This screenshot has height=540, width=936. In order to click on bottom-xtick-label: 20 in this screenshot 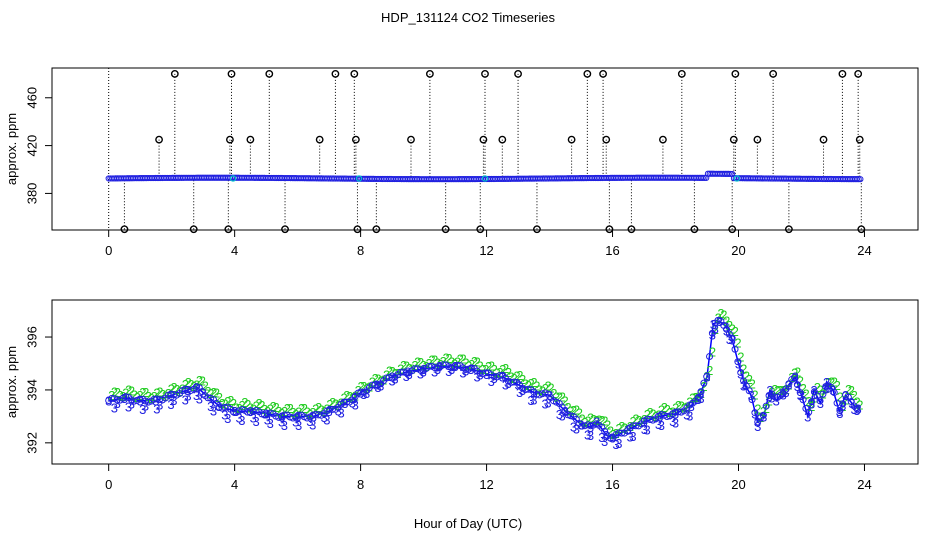, I will do `click(738, 484)`.